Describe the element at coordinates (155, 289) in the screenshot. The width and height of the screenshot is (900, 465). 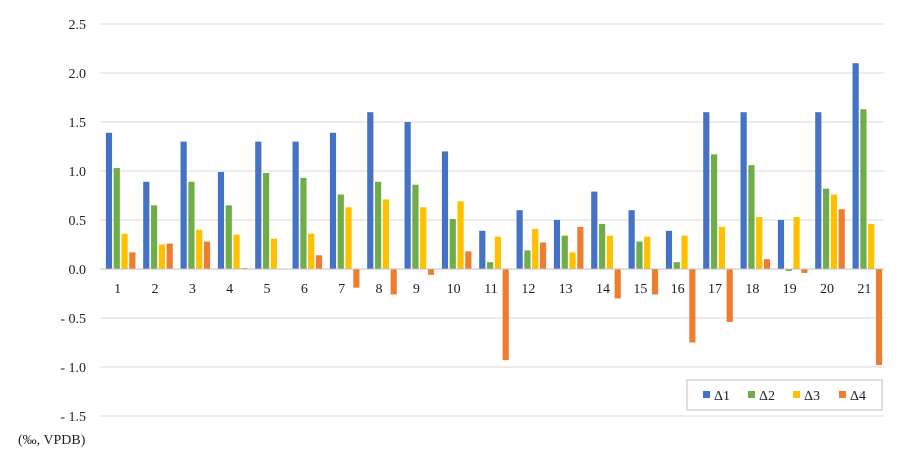
I see `x-tick-label: 2` at that location.